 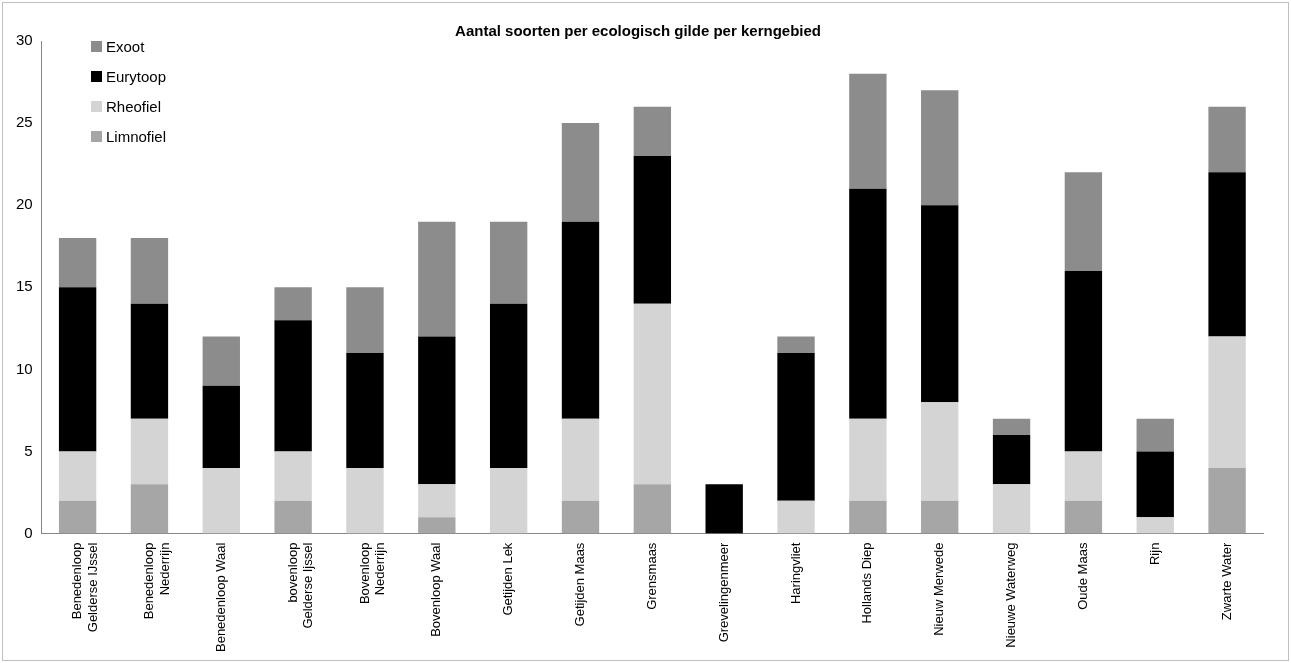 I want to click on x-tick-label: Haringvliet, so click(x=795, y=573).